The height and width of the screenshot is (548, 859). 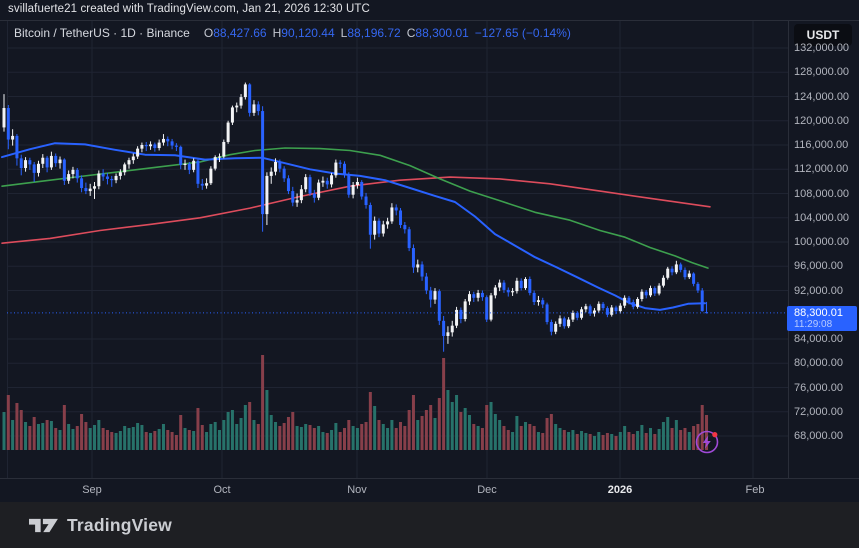 What do you see at coordinates (822, 120) in the screenshot?
I see `price-axis-label: 120,000.00` at bounding box center [822, 120].